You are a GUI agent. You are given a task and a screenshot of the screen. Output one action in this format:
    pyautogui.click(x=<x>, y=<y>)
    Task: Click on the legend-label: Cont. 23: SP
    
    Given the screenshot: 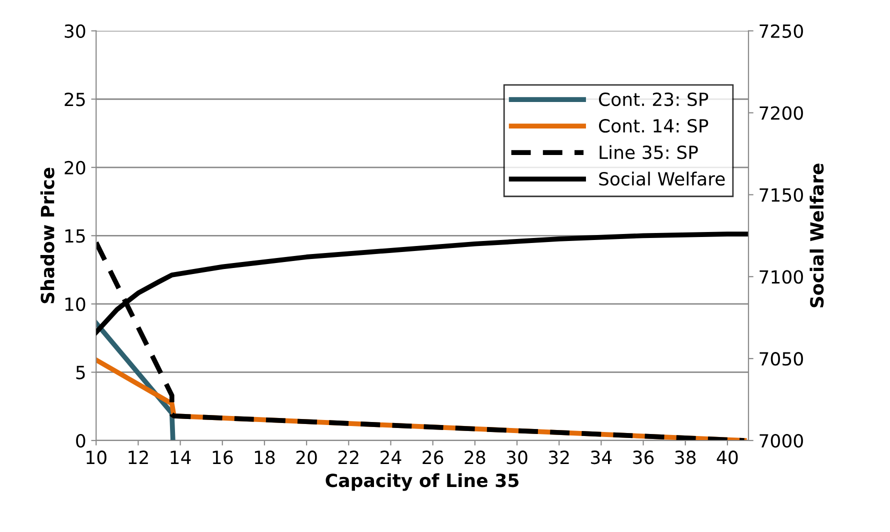 What is the action you would take?
    pyautogui.click(x=653, y=99)
    